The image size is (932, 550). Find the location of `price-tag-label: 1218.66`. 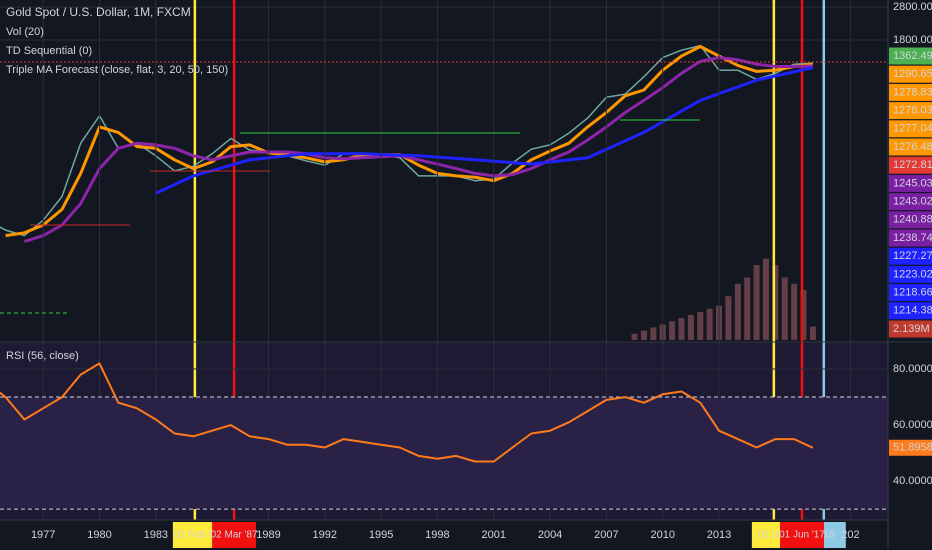

price-tag-label: 1218.66 is located at coordinates (912, 293).